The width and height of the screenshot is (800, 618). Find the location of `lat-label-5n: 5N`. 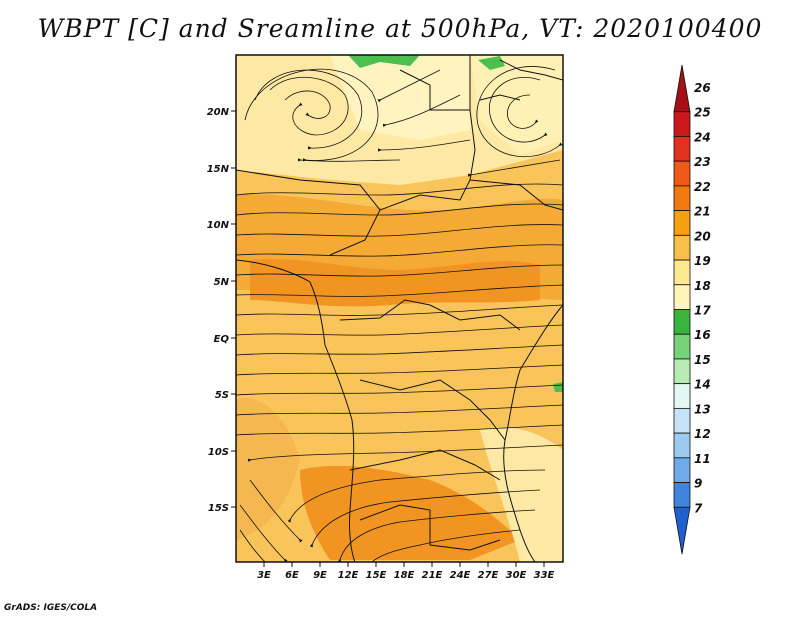

lat-label-5n: 5N is located at coordinates (222, 282).